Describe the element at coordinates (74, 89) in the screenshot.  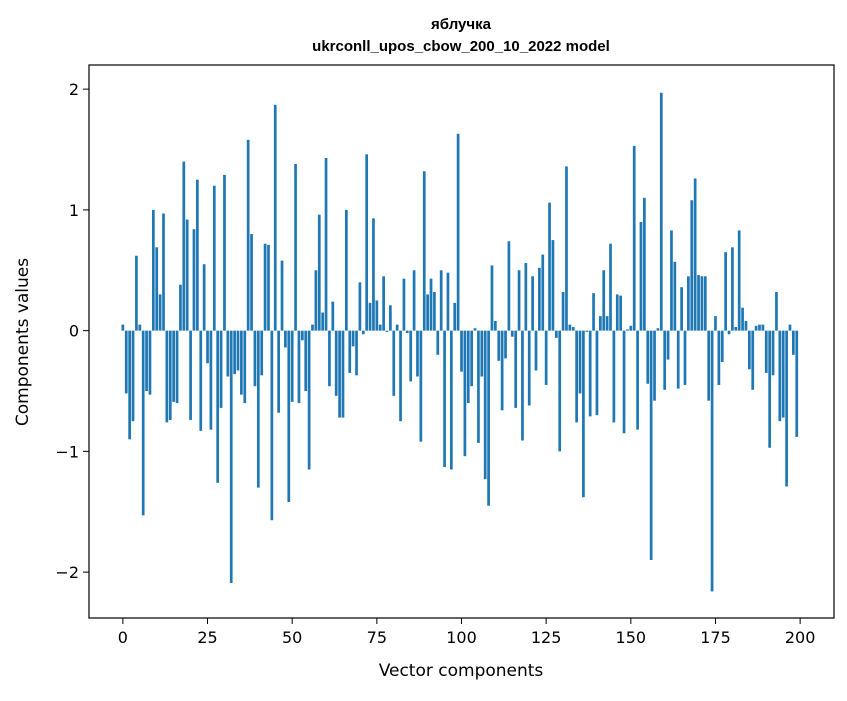
I see `y-tick-label: 2` at that location.